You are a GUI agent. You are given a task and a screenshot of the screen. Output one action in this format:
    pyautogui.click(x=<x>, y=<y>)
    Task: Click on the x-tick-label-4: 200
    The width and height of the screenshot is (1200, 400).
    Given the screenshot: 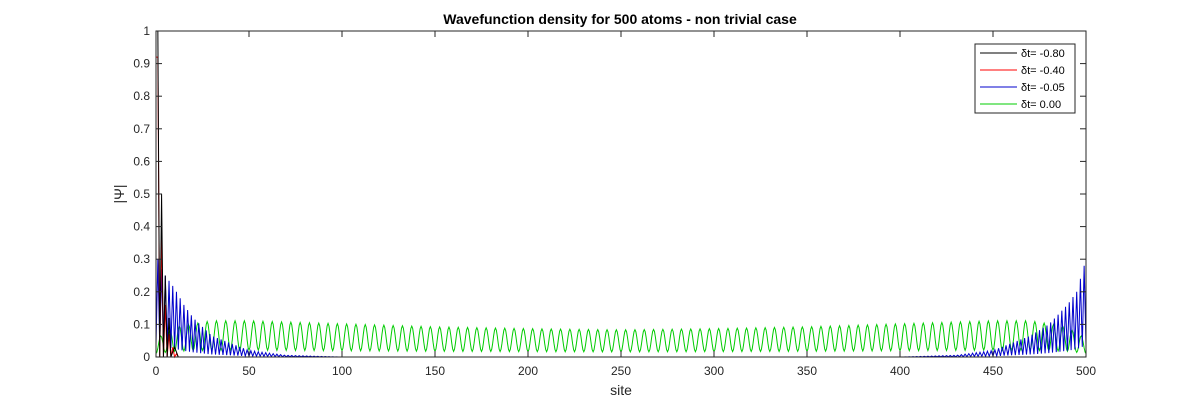 What is the action you would take?
    pyautogui.click(x=528, y=371)
    